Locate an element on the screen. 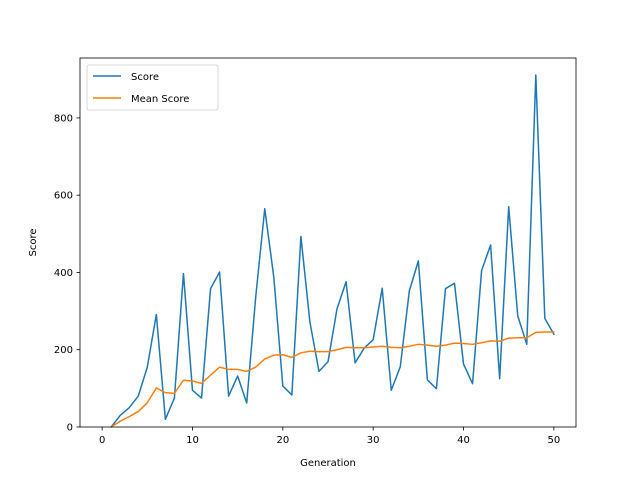 Image resolution: width=640 pixels, height=485 pixels. x-axis-label: Generation is located at coordinates (328, 463).